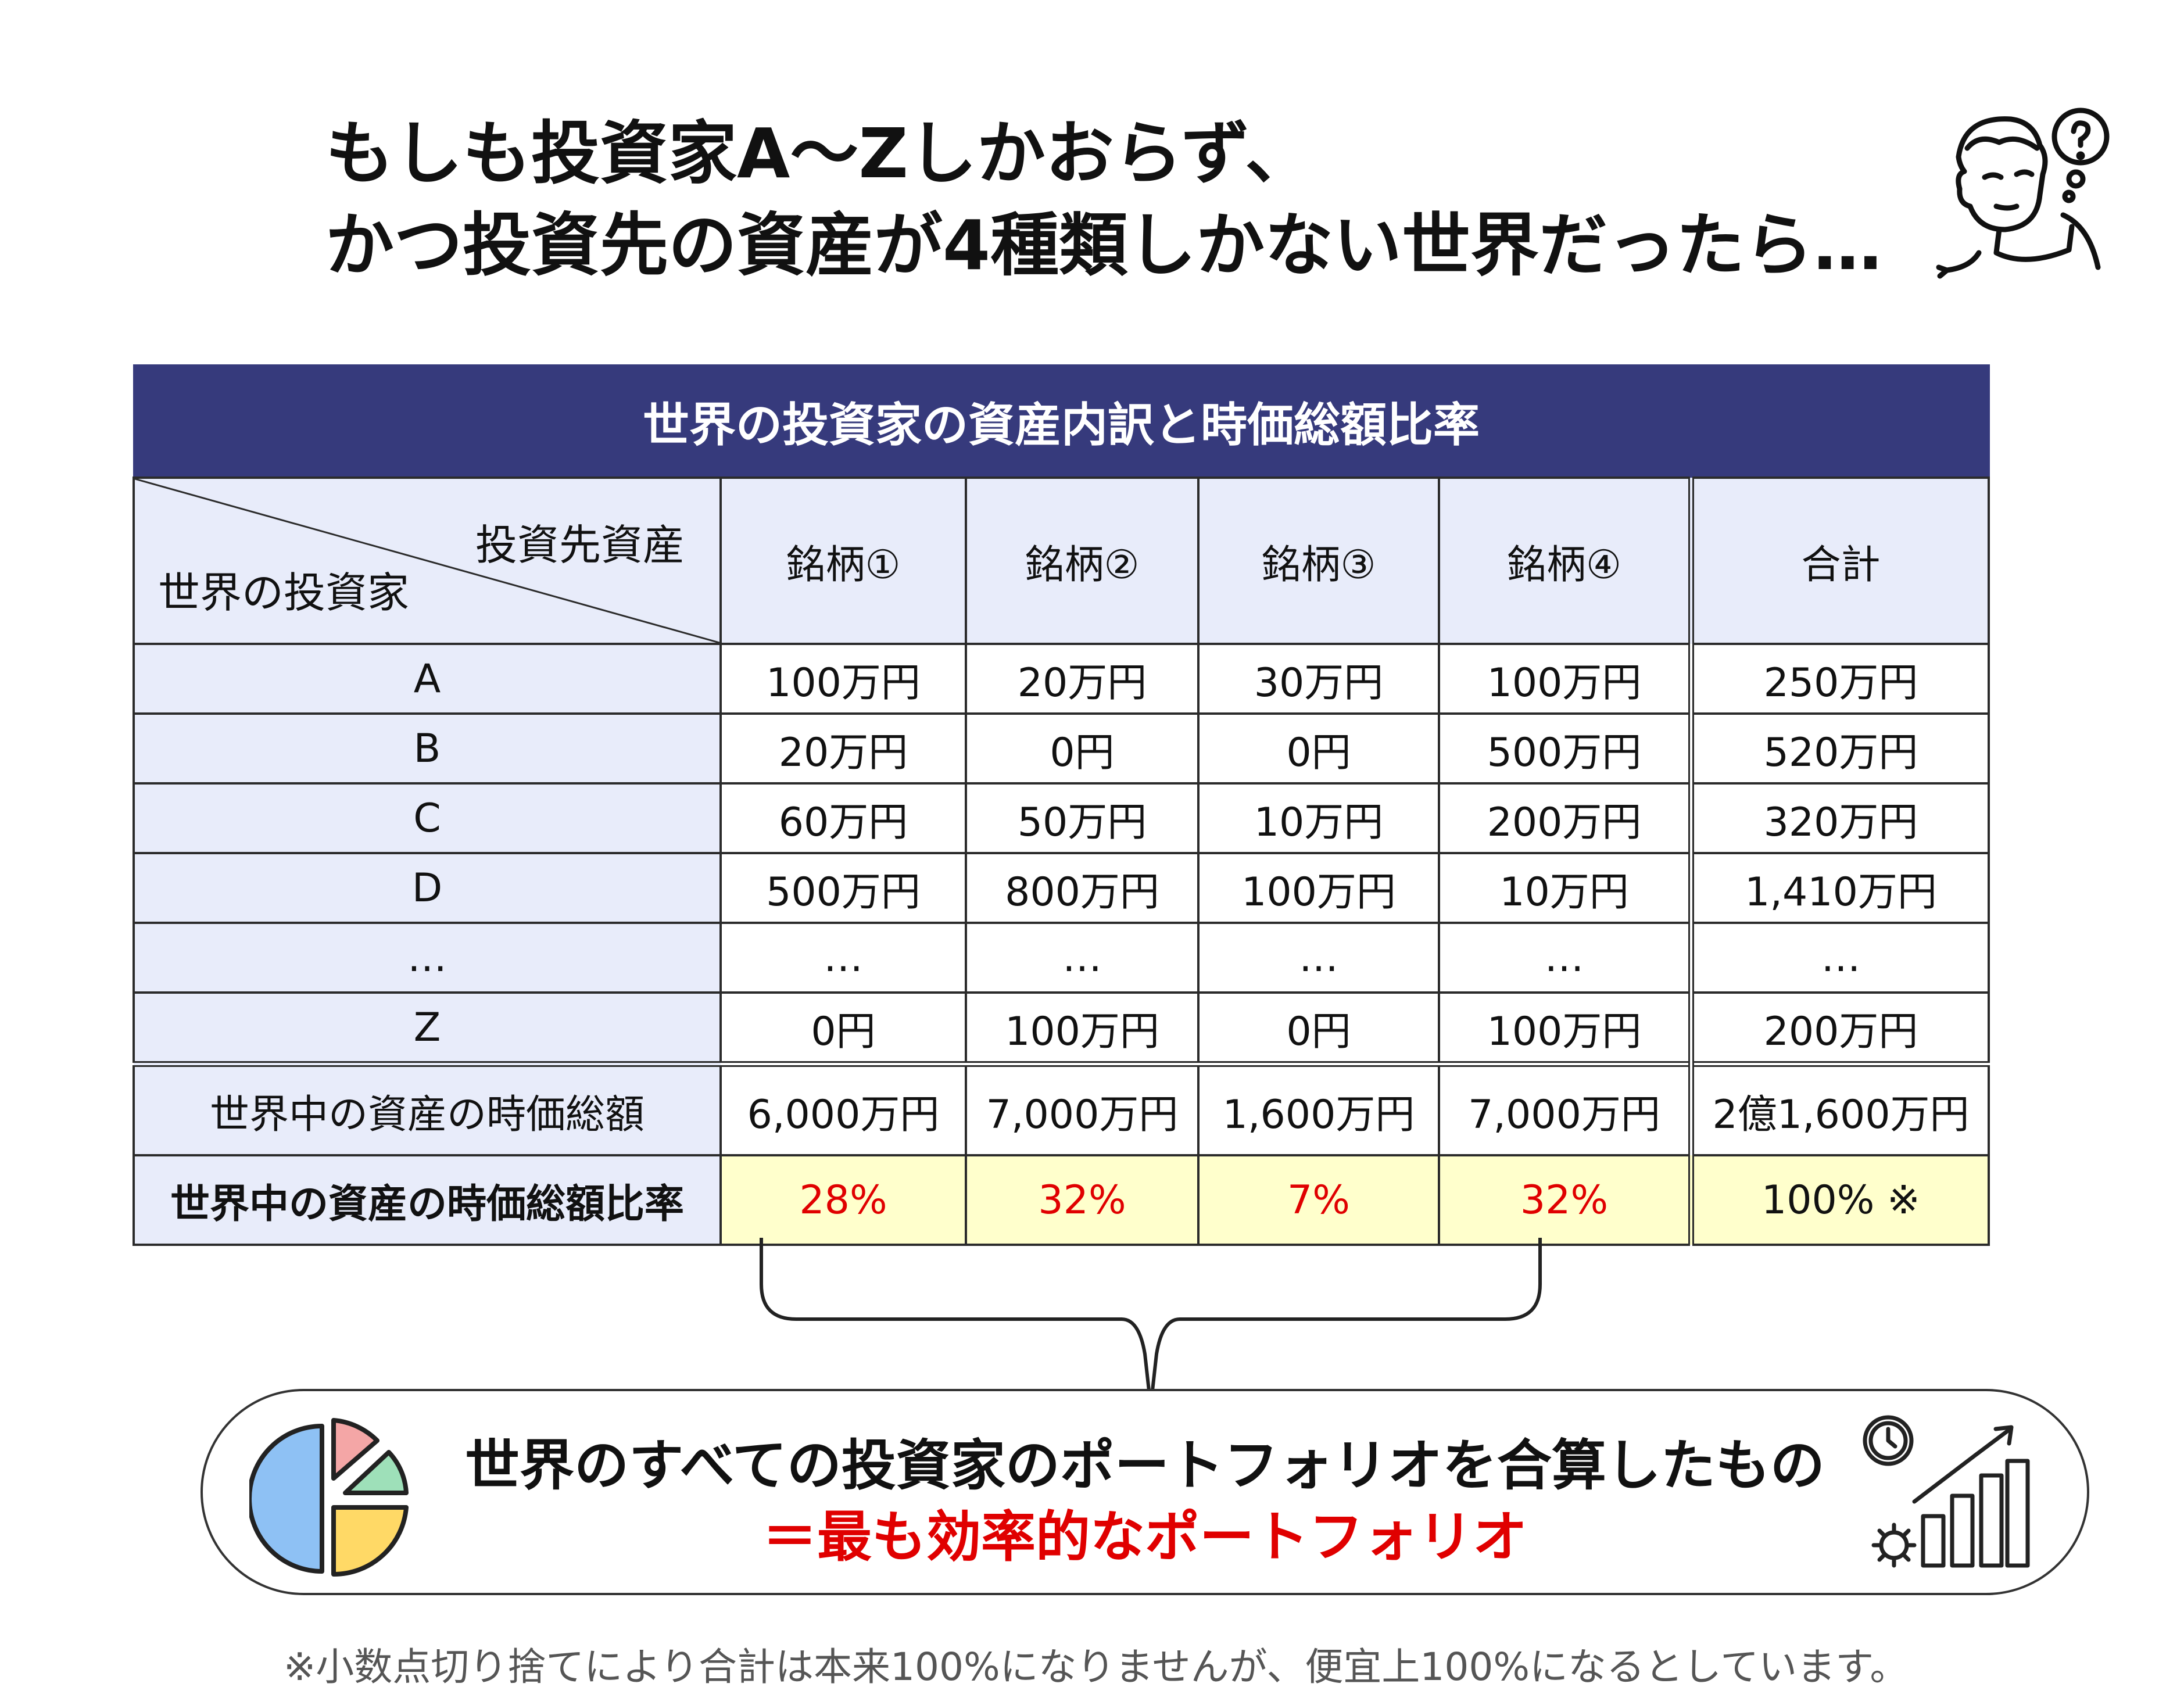 This screenshot has width=2184, height=1705. What do you see at coordinates (1839, 888) in the screenshot?
I see `table-cell-total: 1,410万円` at bounding box center [1839, 888].